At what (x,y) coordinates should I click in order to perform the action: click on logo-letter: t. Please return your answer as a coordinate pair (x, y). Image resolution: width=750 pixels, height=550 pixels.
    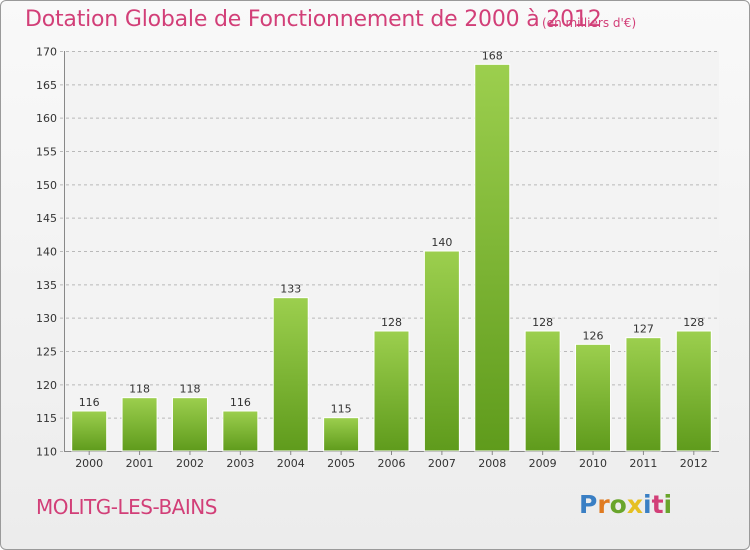
    Looking at the image, I should click on (657, 504).